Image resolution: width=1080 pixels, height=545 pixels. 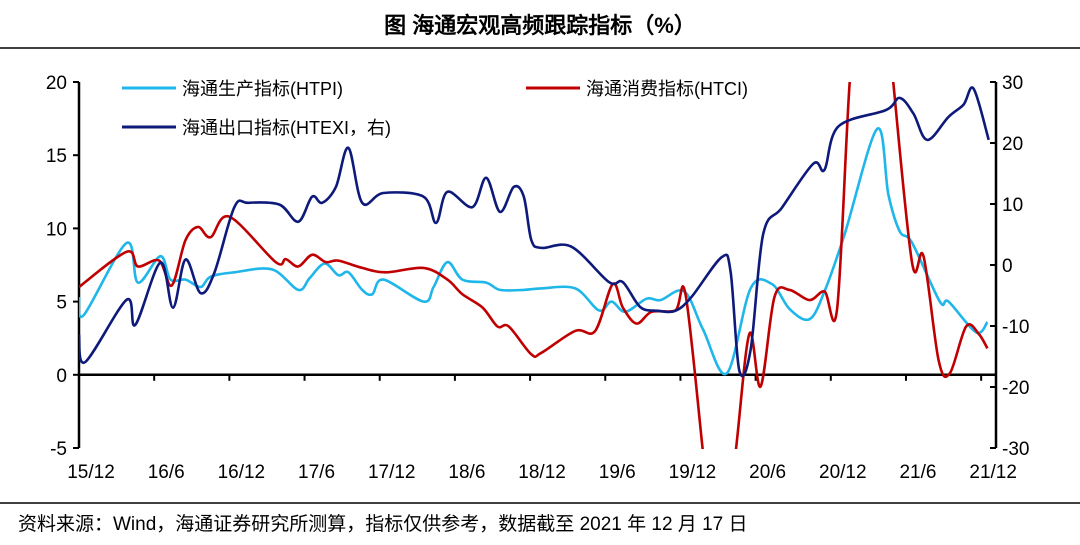 I want to click on x-axis-tick-label: 17/6, so click(x=316, y=472).